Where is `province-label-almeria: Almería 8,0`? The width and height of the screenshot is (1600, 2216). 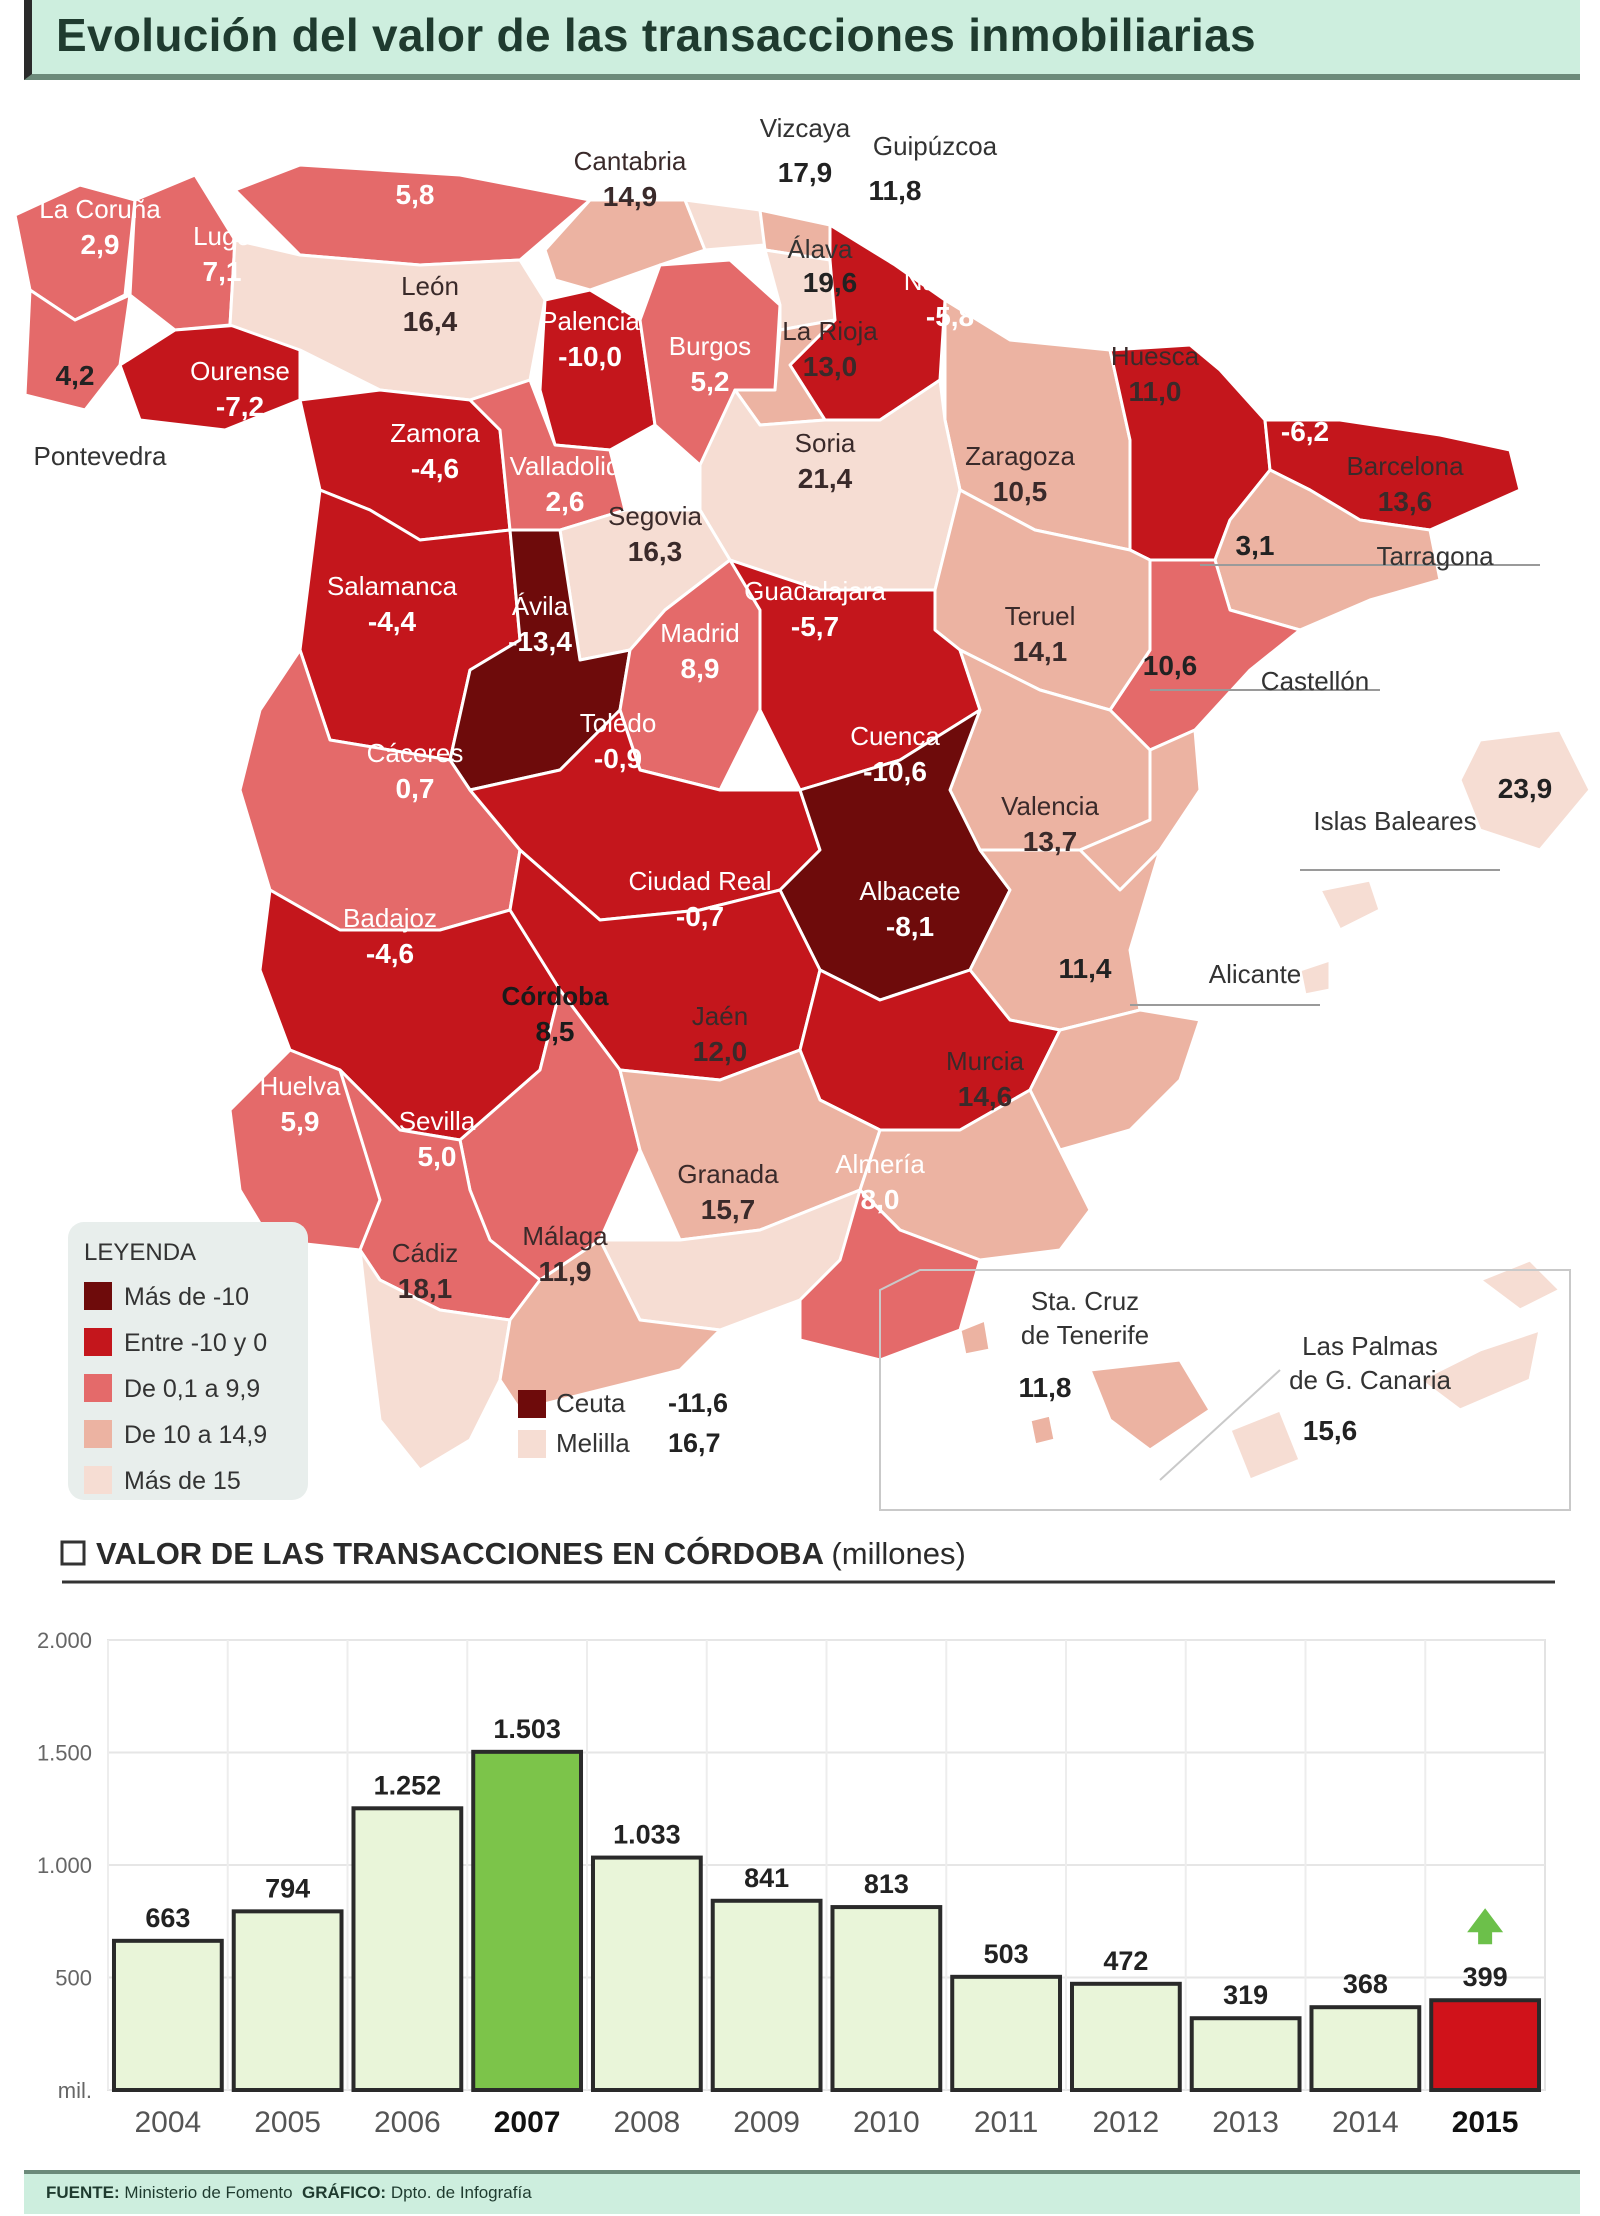
province-label-almeria: Almería 8,0 is located at coordinates (880, 1182).